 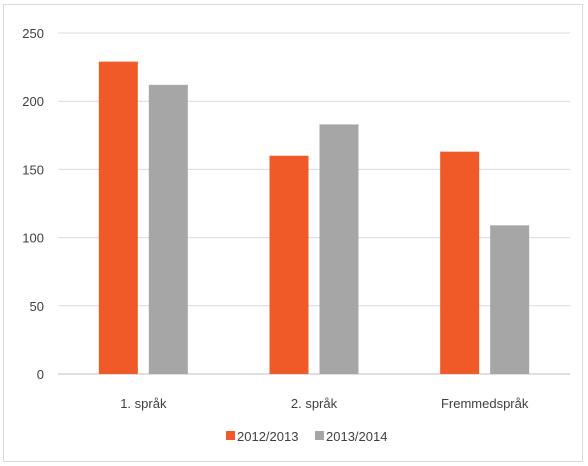 What do you see at coordinates (33, 204) in the screenshot?
I see `y-axis-tick-labels: 0 50 100 150 200 250` at bounding box center [33, 204].